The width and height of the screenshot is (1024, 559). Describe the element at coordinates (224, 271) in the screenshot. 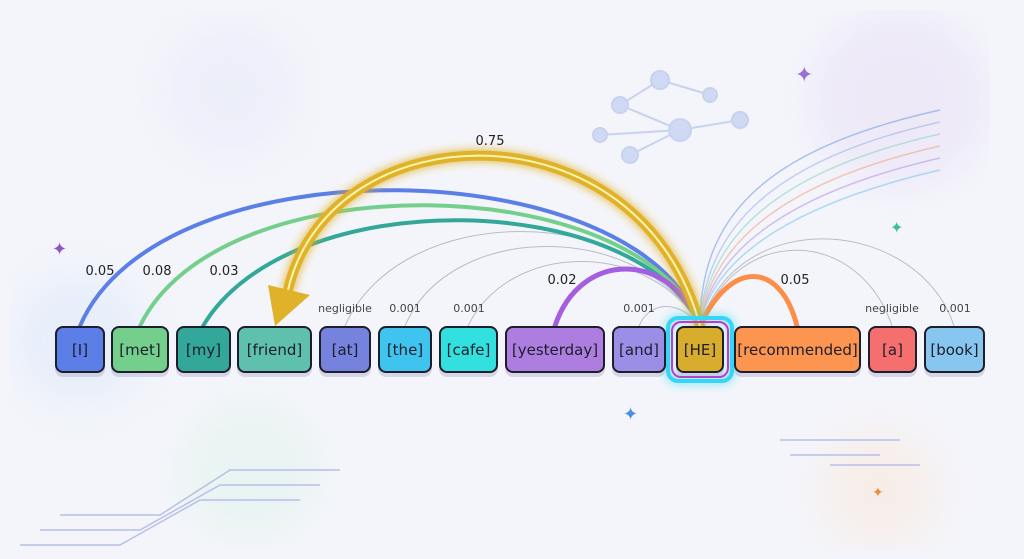

I see `weight-my: 0.03` at that location.